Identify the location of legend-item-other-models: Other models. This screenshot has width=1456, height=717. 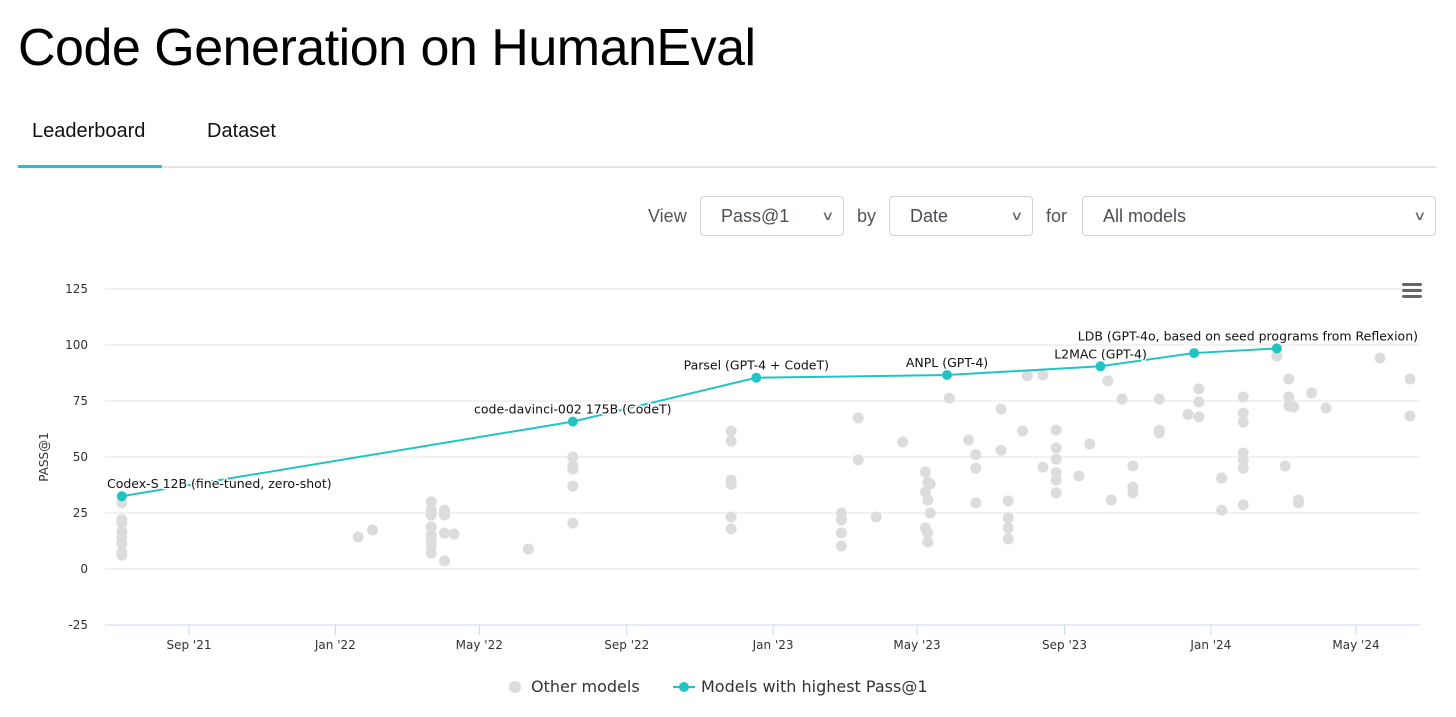
(574, 686).